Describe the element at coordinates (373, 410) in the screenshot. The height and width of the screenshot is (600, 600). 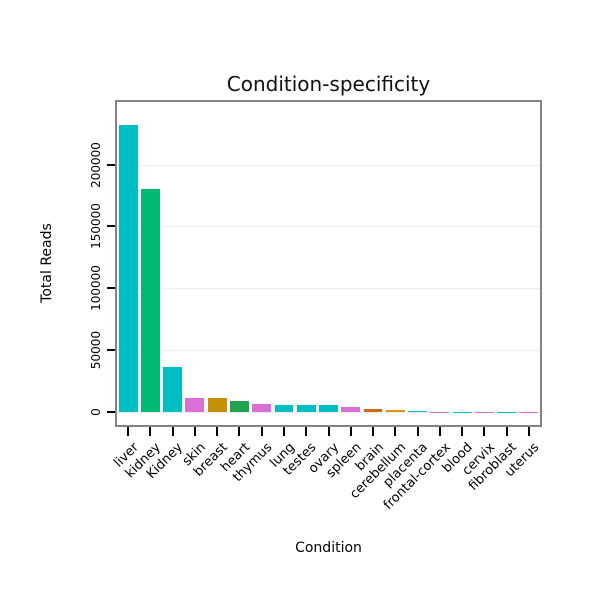
I see `bar-brain` at that location.